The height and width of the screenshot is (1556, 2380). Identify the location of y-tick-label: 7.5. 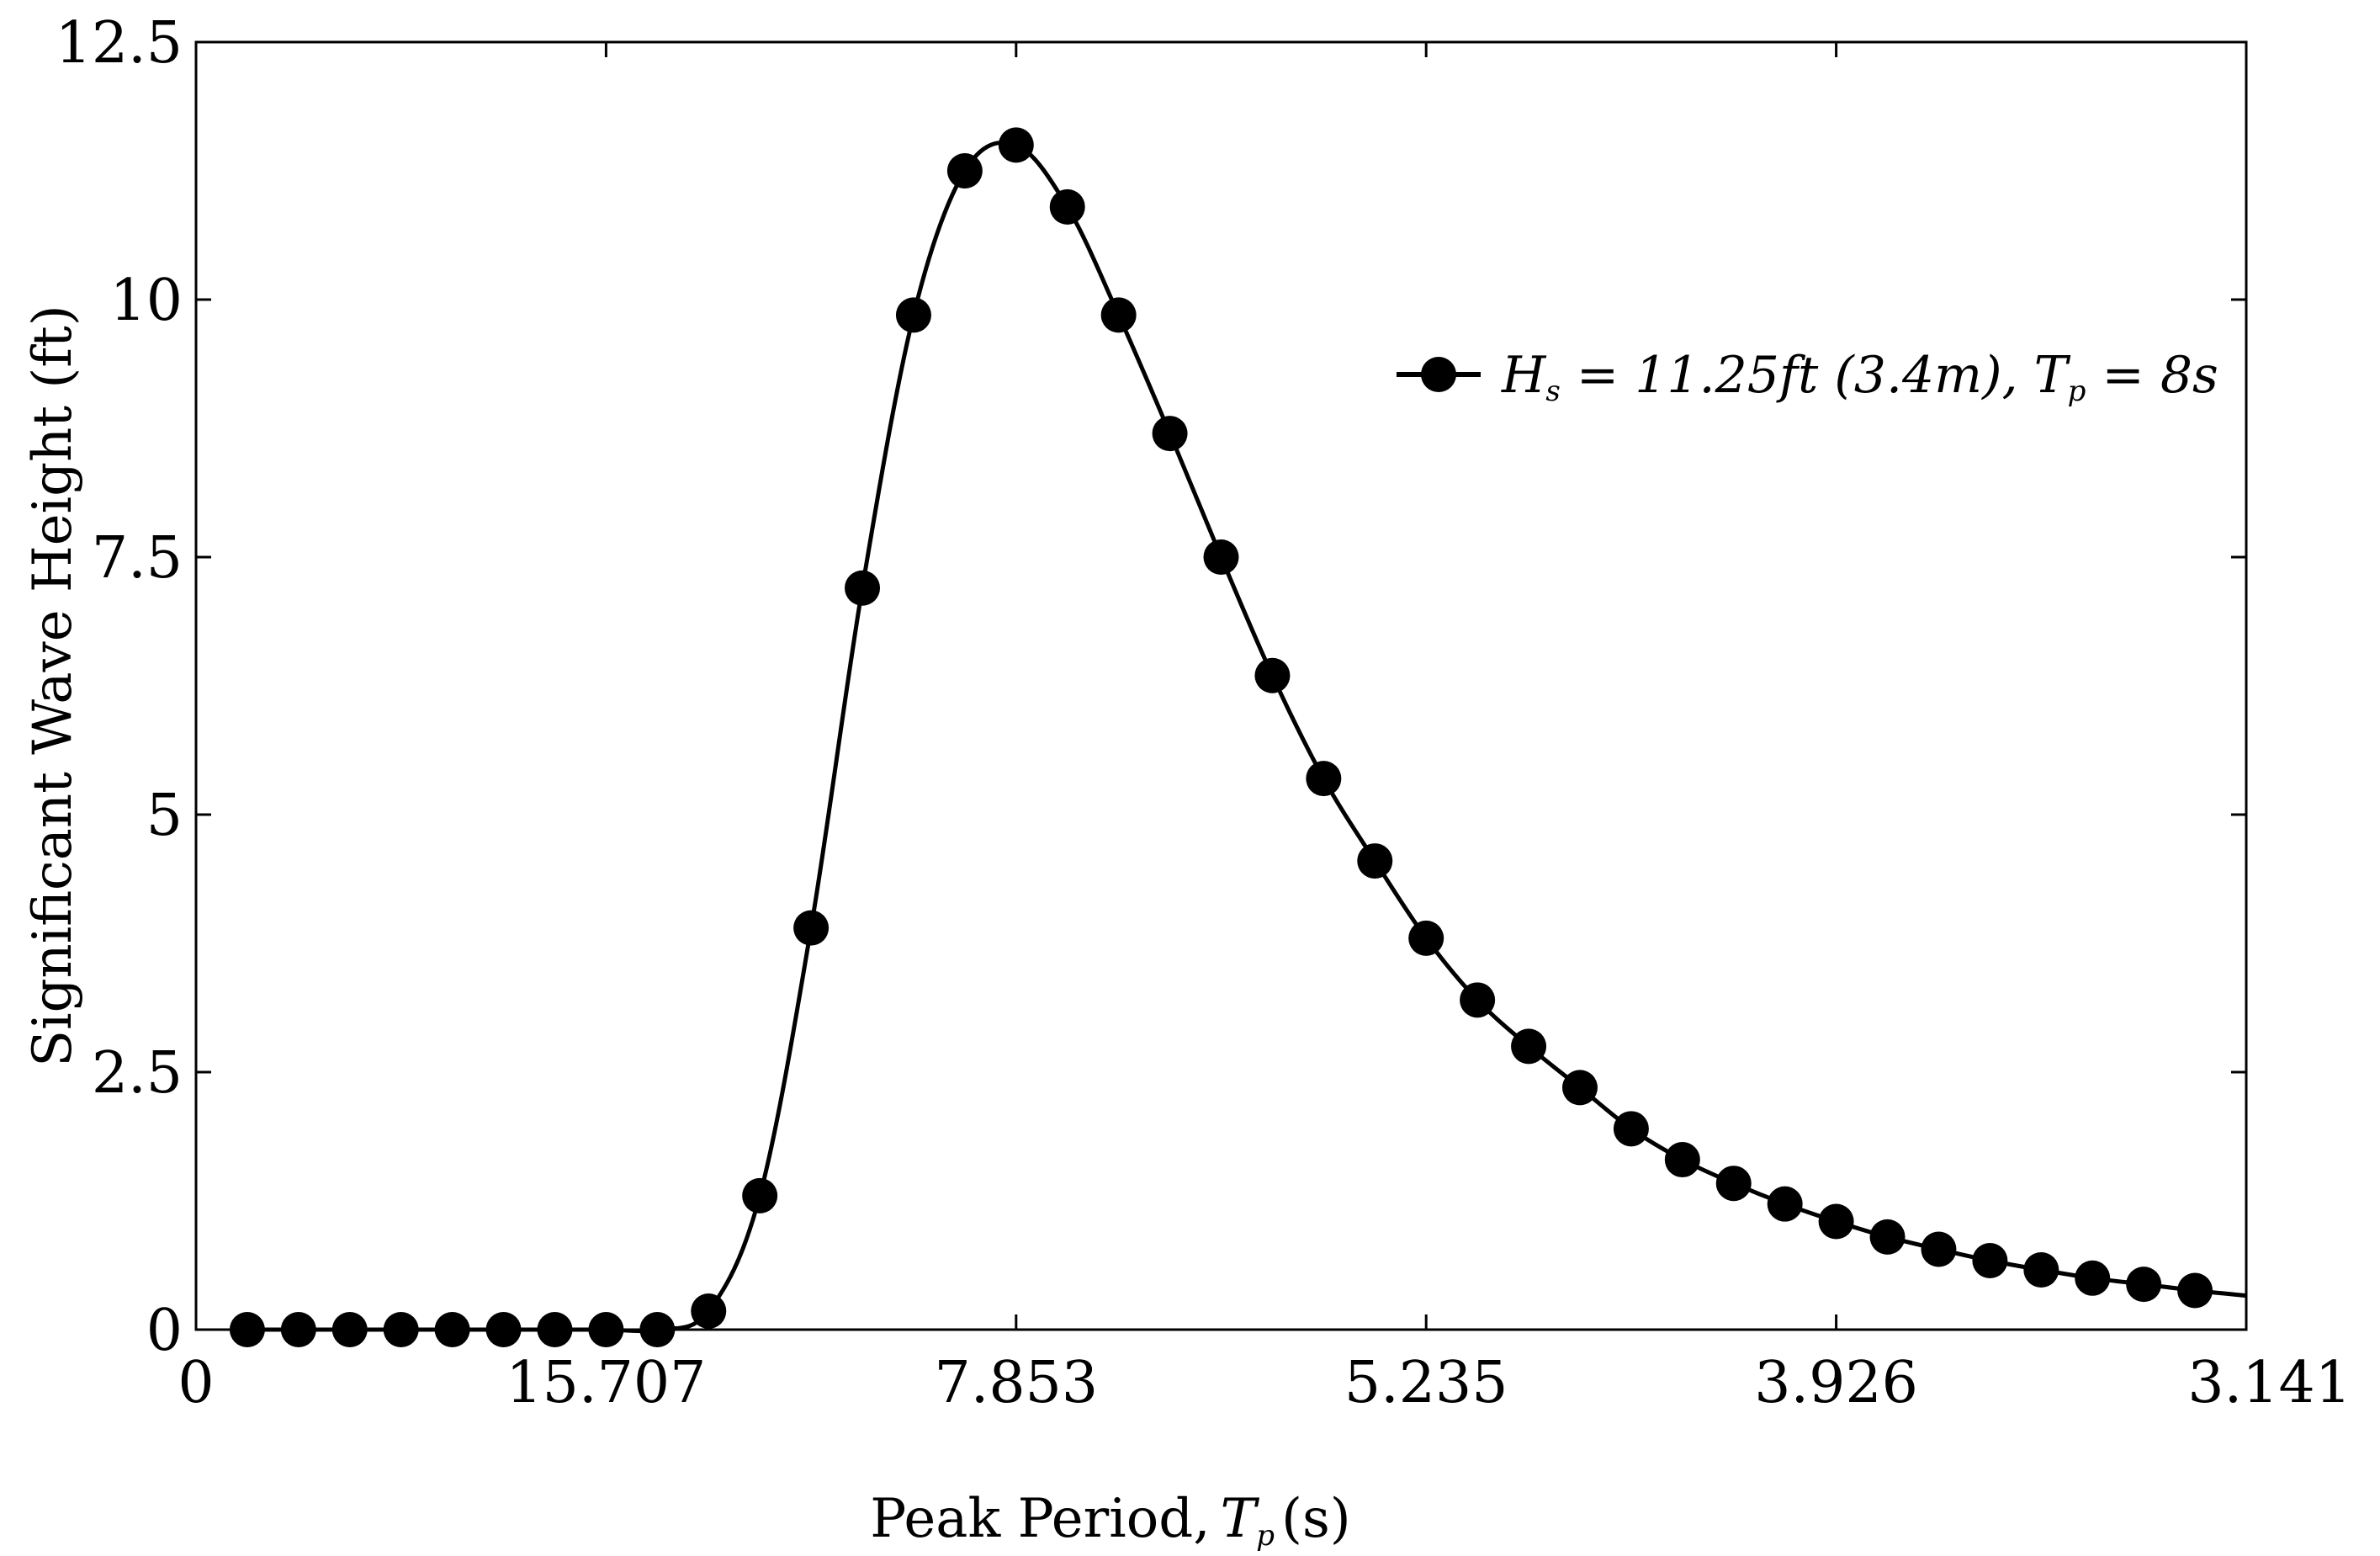
(137, 559).